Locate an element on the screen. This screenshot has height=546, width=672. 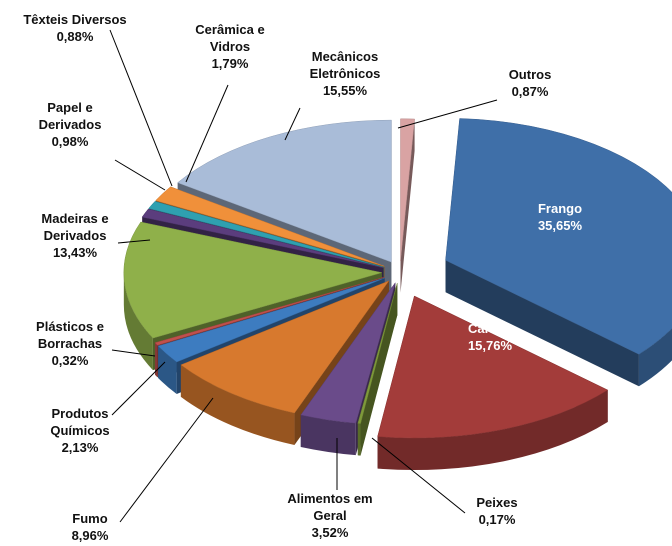
slice-label: Carnes 15,76% is located at coordinates (490, 337).